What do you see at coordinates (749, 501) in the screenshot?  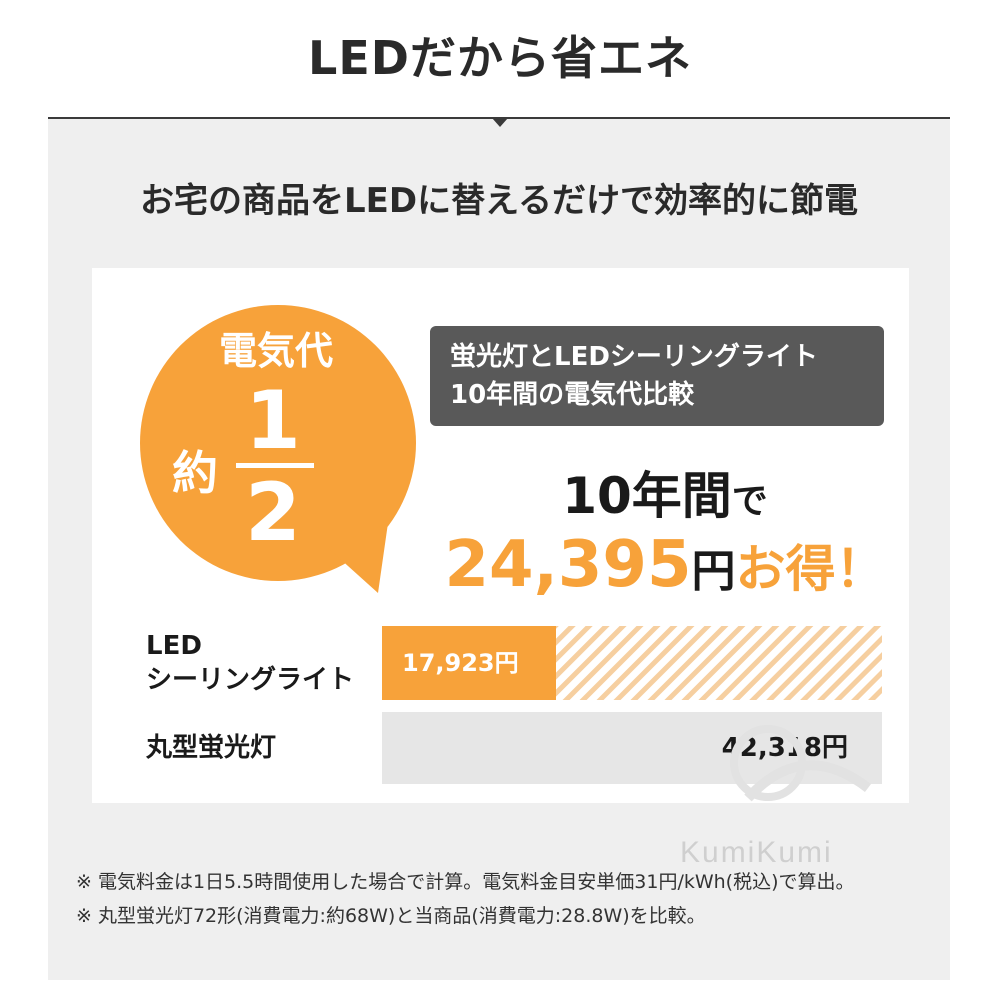 I see `de-text: で` at bounding box center [749, 501].